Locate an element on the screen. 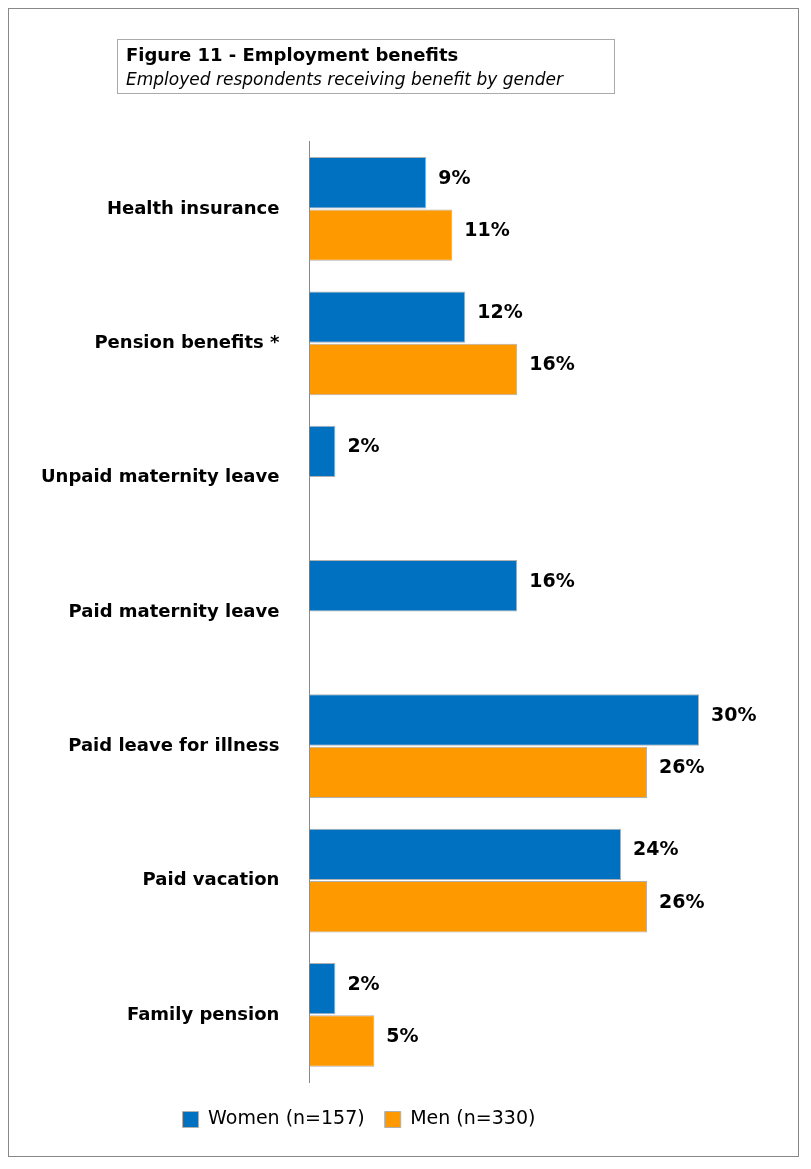 This screenshot has height=1169, width=811. y-tick-label: Paid vacation is located at coordinates (211, 879).